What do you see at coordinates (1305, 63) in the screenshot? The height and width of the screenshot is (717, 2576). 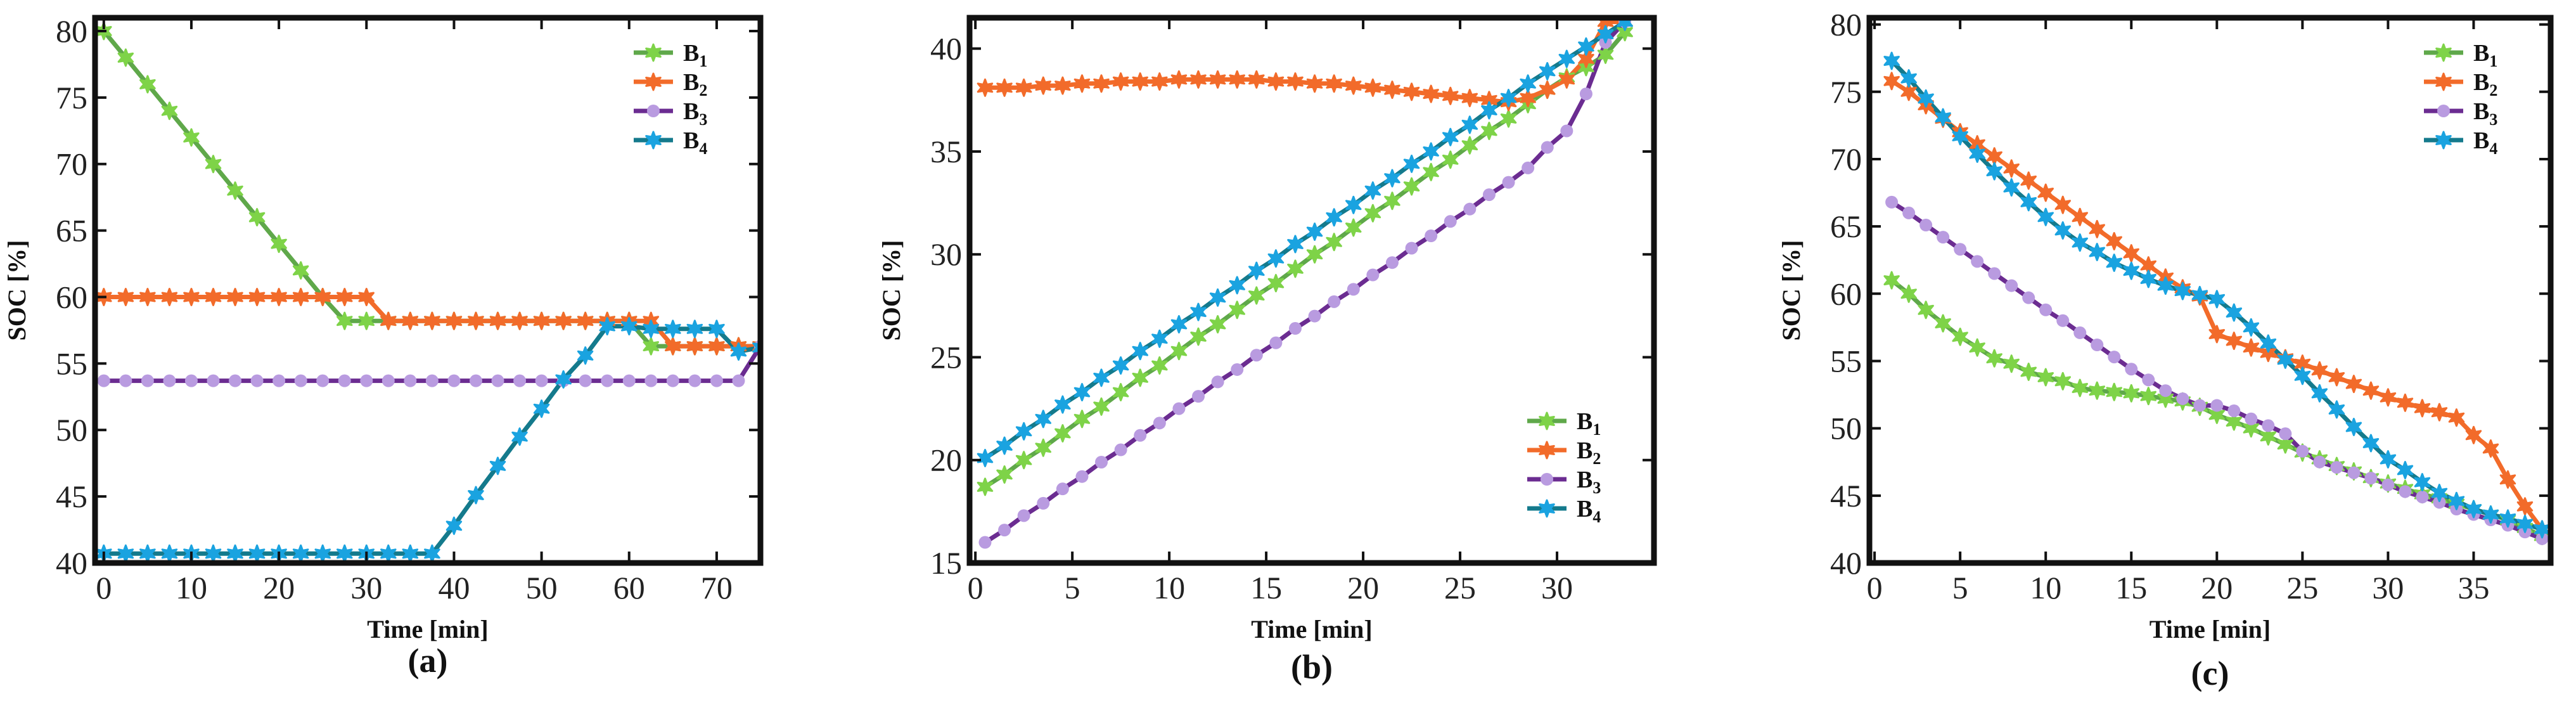 I see `series-line-b2` at bounding box center [1305, 63].